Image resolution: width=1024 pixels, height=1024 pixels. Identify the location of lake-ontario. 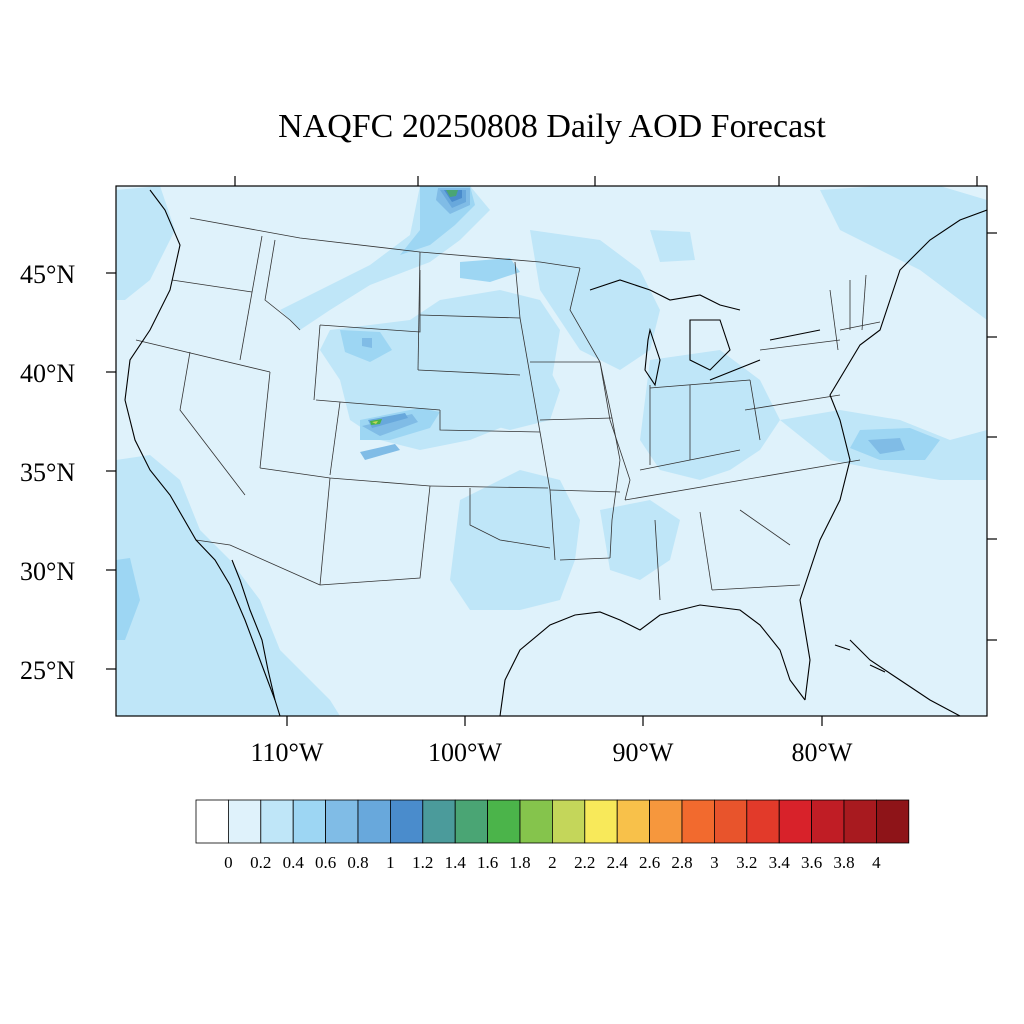
(795, 335).